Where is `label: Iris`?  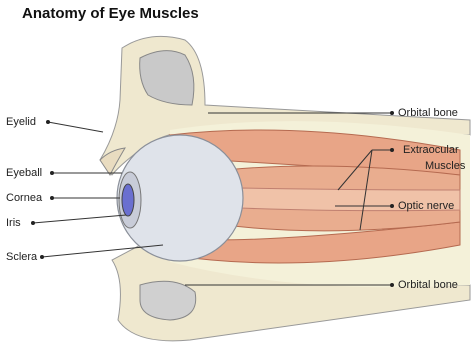
label: Iris is located at coordinates (13, 223).